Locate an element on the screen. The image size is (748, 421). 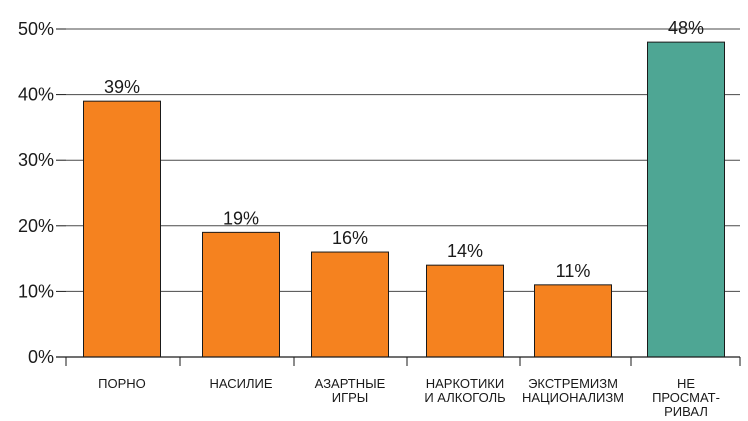
x-tick-label-line: ЭКСТРЕМИЗМ is located at coordinates (573, 383).